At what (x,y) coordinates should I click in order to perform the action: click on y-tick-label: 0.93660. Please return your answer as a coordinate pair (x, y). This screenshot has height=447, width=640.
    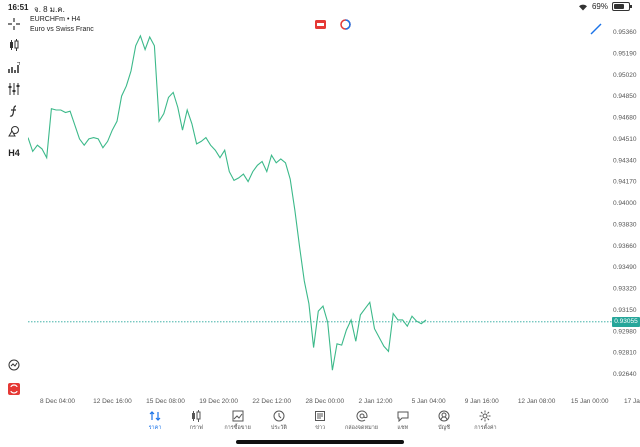
    Looking at the image, I should click on (625, 246).